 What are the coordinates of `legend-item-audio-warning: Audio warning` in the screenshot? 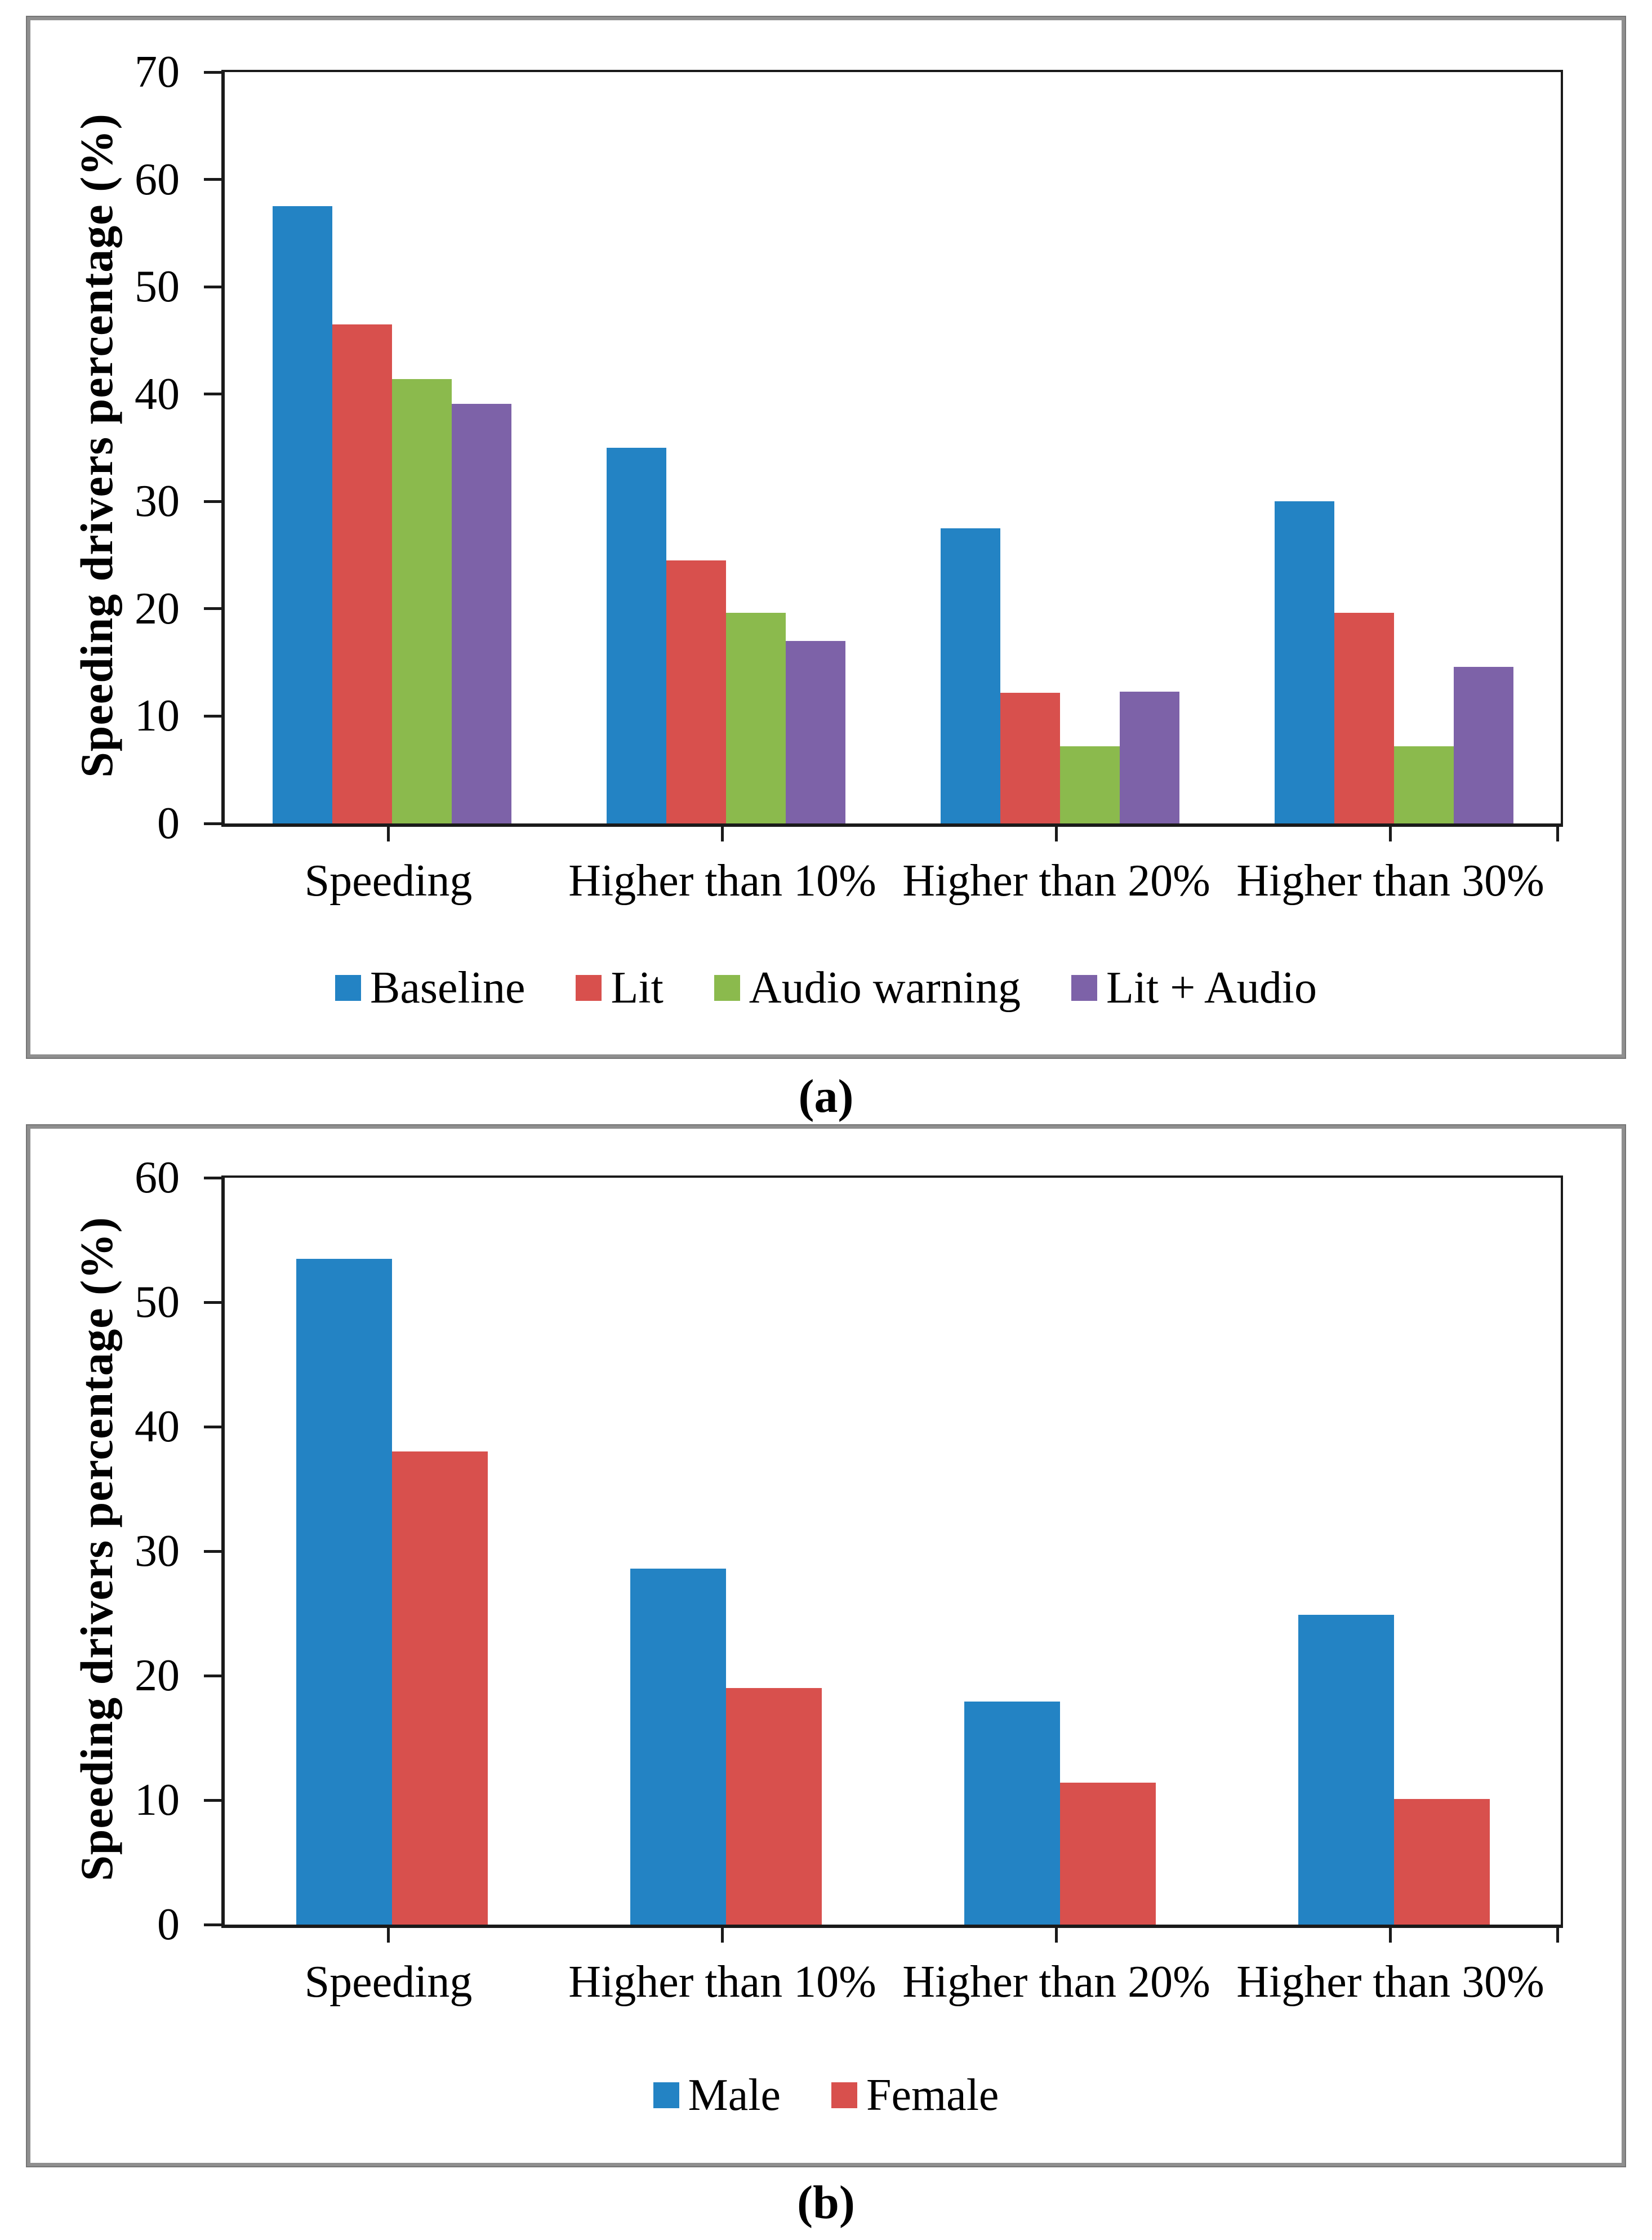 It's located at (867, 988).